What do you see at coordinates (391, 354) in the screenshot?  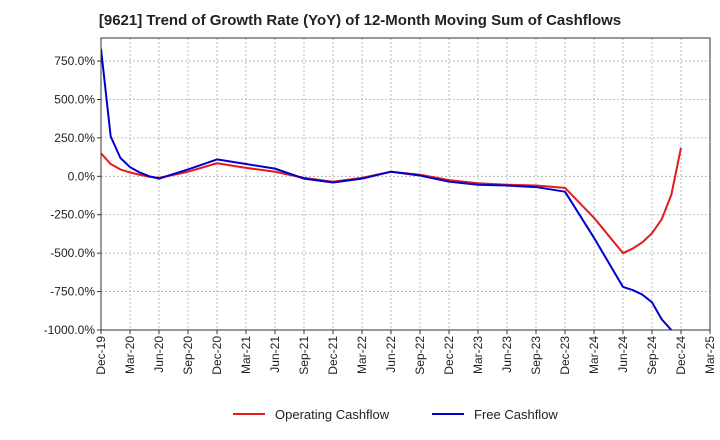 I see `x-tick-label: Jun-22` at bounding box center [391, 354].